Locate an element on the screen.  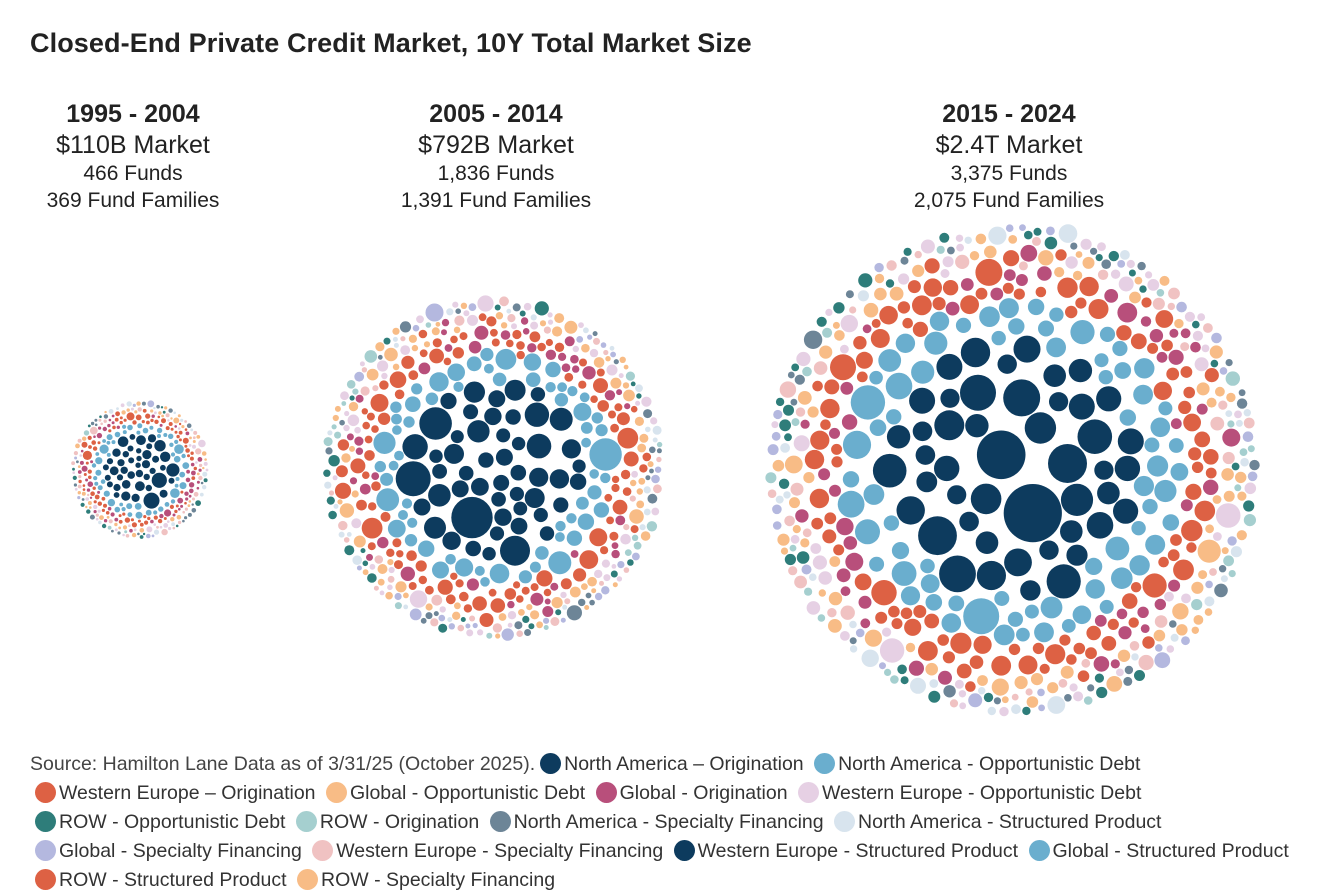
legend-item: Western Europe - Specialty Financing is located at coordinates (485, 851).